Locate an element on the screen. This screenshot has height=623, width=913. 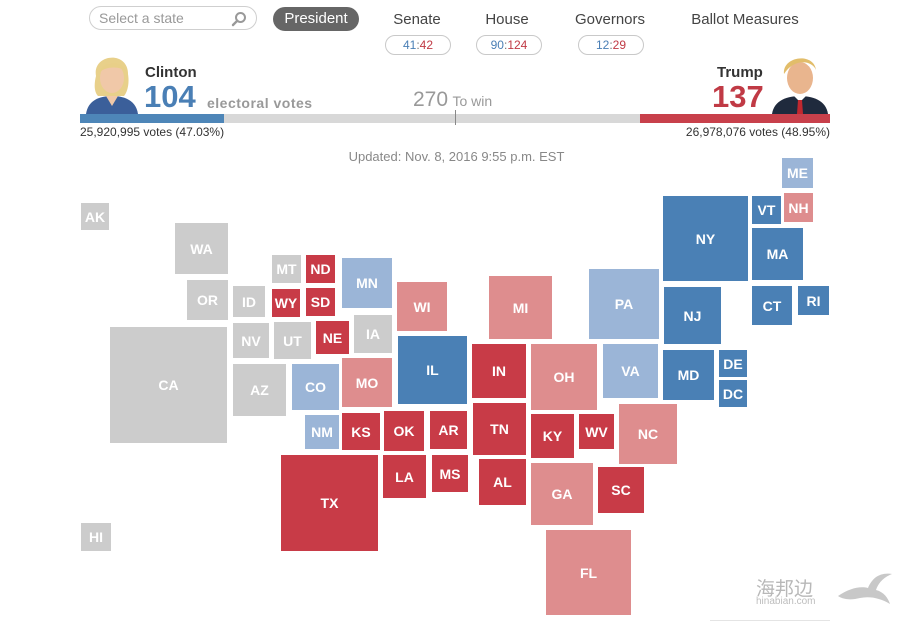
tab-house: House is located at coordinates (507, 19).